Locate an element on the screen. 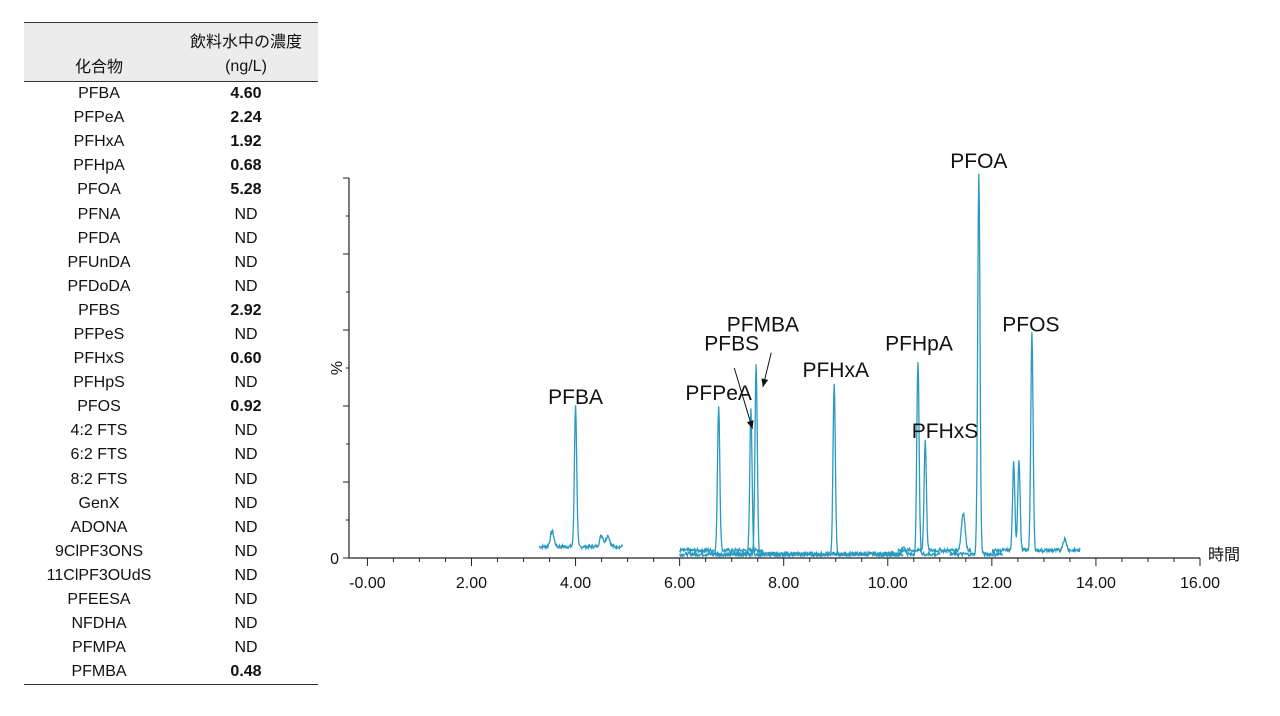 The image size is (1280, 716). table-row: ADONA ND is located at coordinates (171, 528).